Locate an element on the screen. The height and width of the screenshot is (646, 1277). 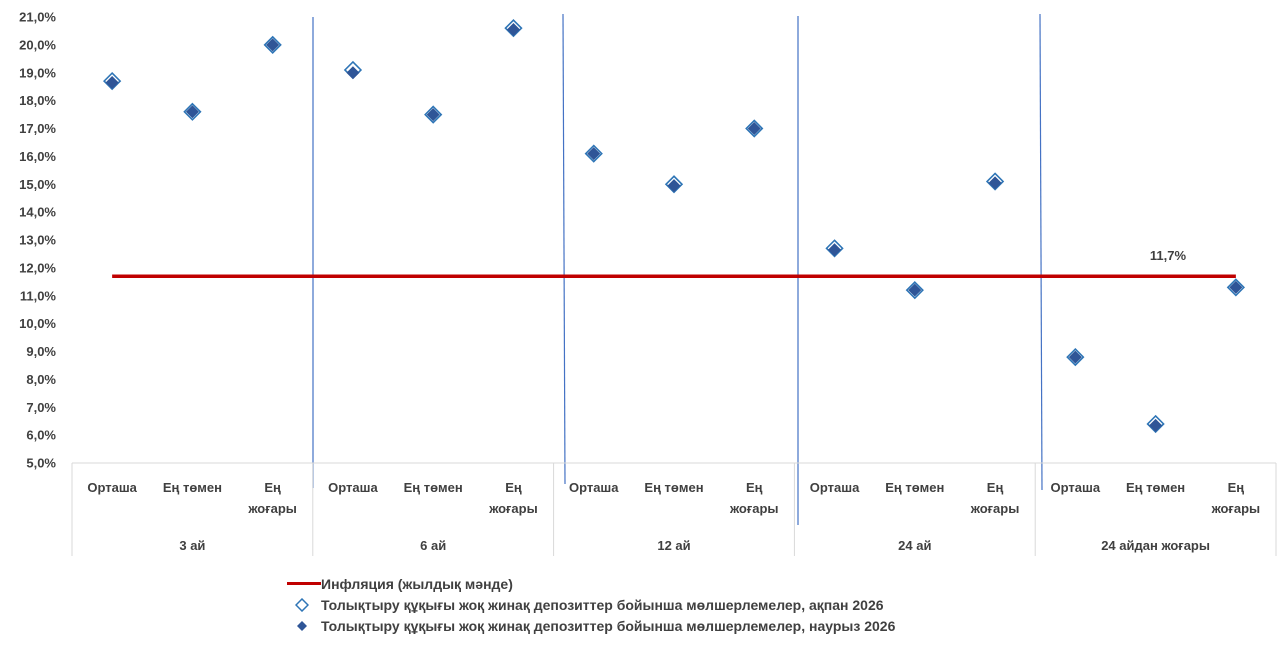
group-label: 12 ай is located at coordinates (673, 545).